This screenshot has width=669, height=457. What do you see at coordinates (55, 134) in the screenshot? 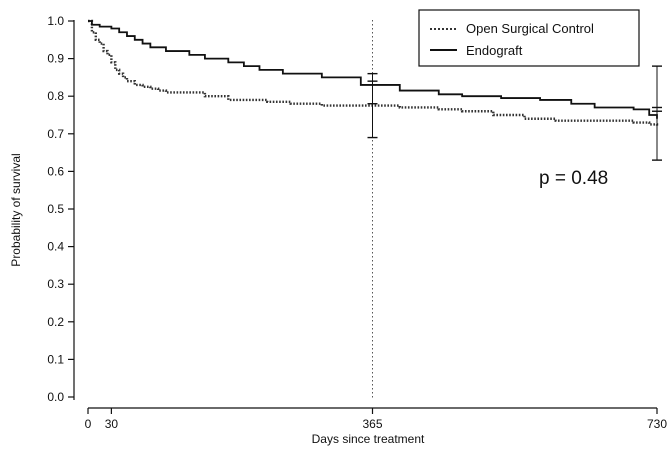
I see `y-tick-label: 0.7` at bounding box center [55, 134].